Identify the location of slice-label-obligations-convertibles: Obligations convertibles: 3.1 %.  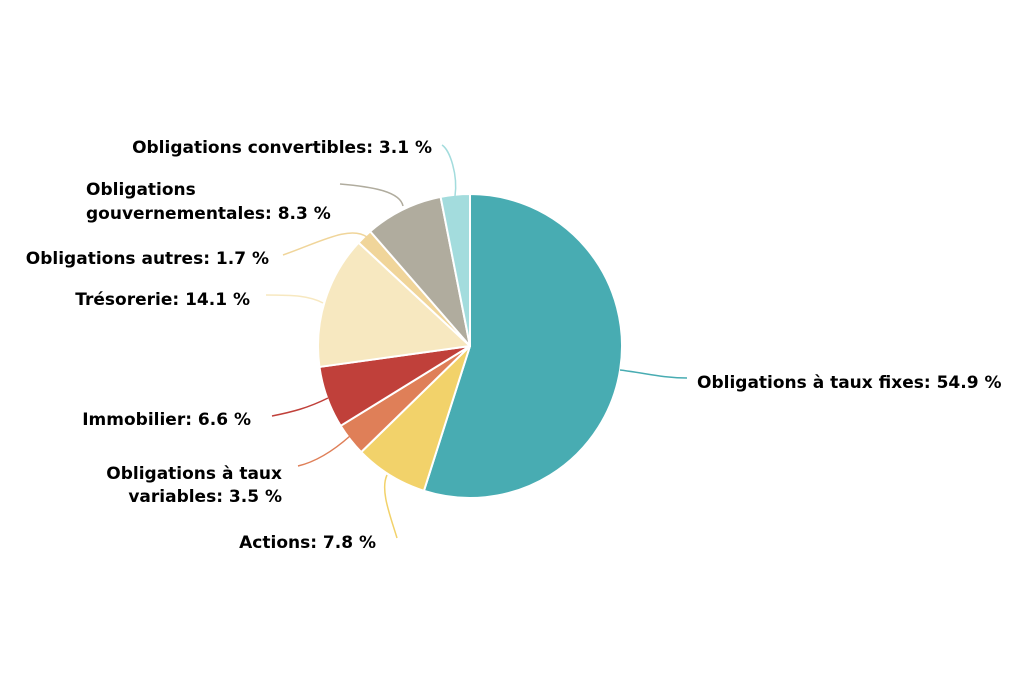
(282, 148).